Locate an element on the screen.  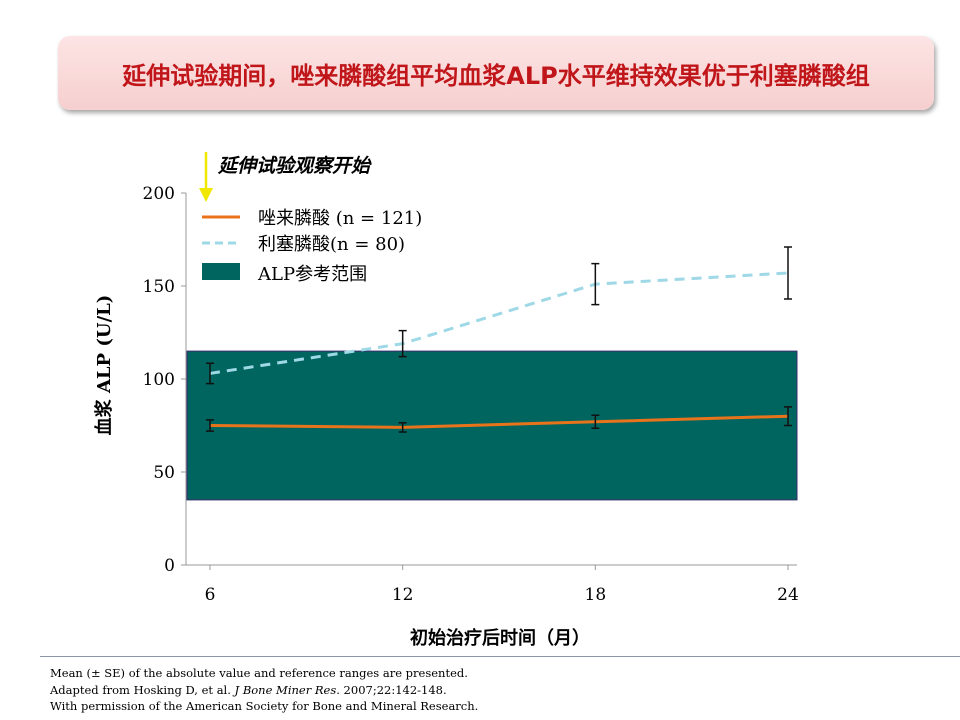
title-banner: 延伸试验期间，唑来膦酸组平均血浆ALP水平维持效果优于利塞膦酸组 is located at coordinates (496, 73).